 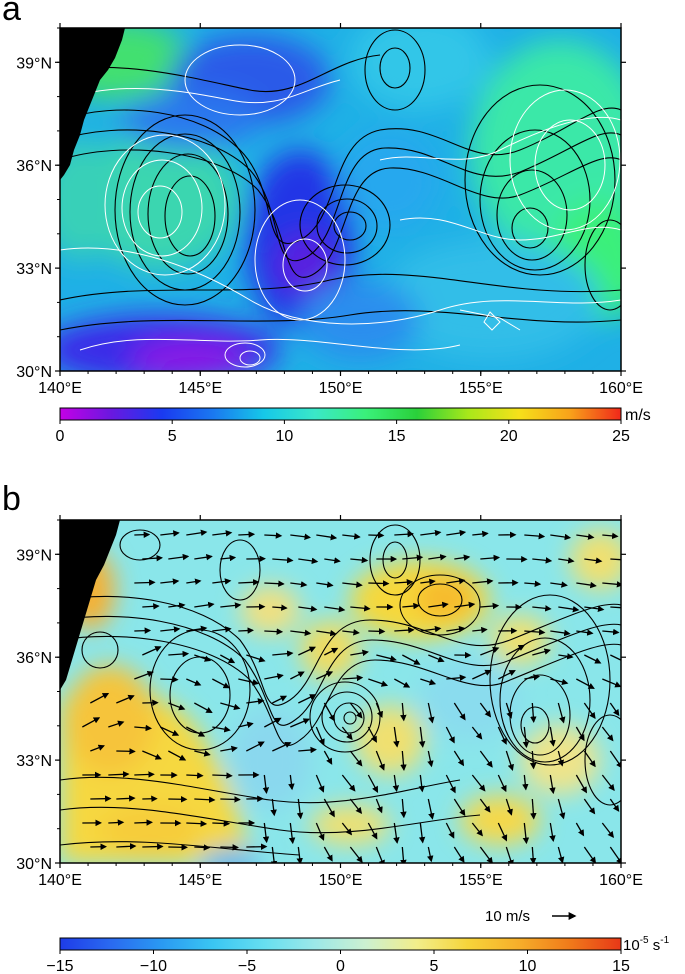 I want to click on lon-tick-label: 155°E, so click(x=481, y=880).